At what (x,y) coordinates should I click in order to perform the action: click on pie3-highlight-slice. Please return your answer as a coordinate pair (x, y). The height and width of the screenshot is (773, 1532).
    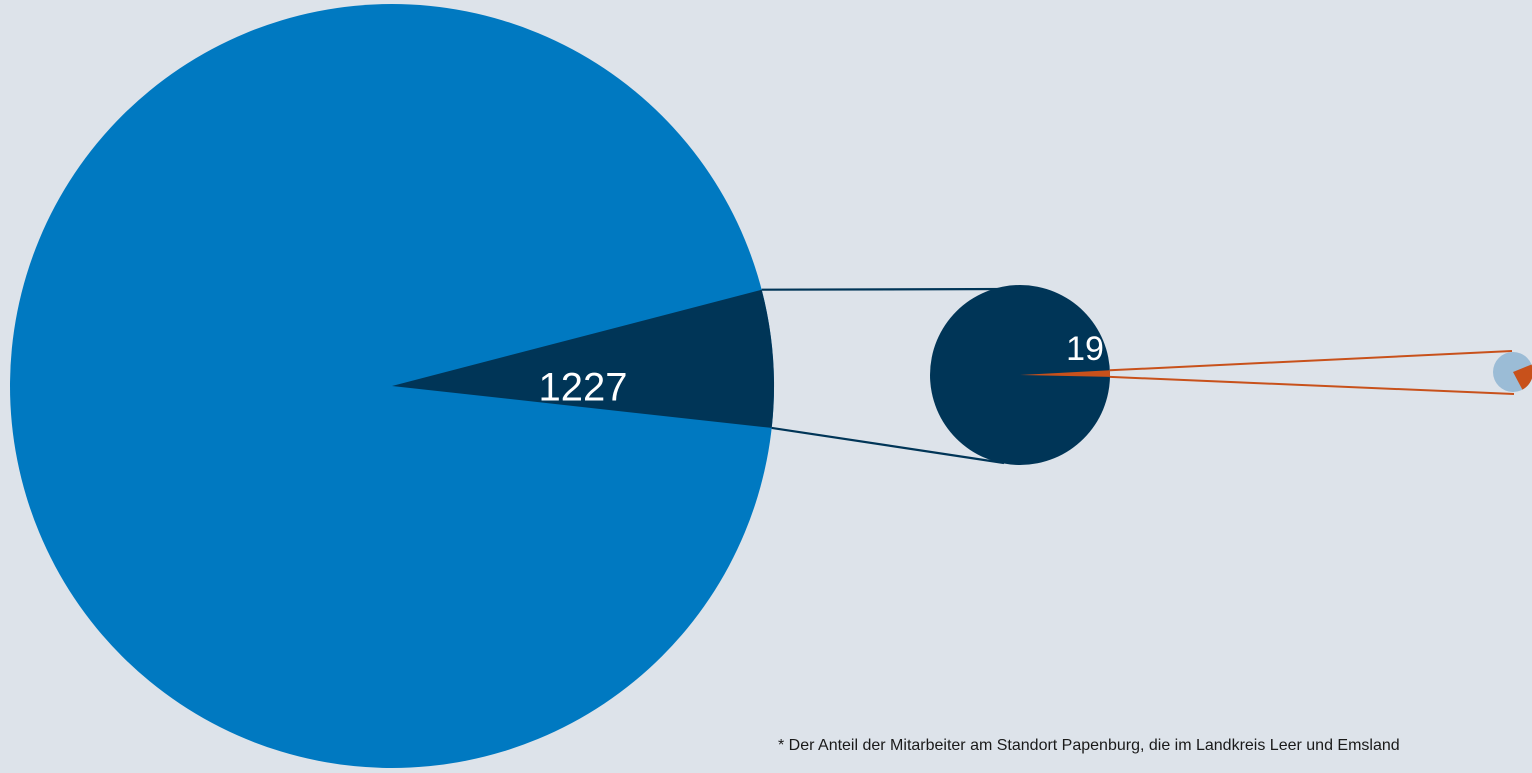
    Looking at the image, I should click on (1522, 377).